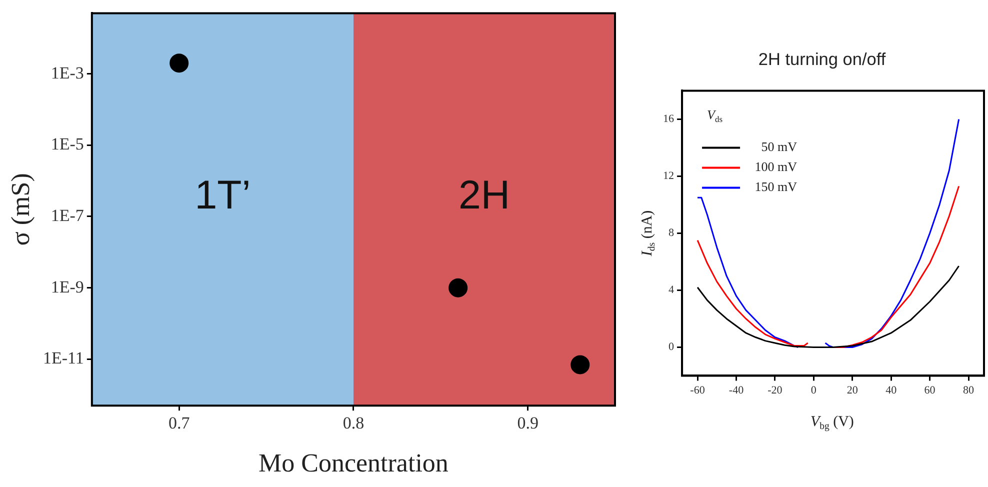  Describe the element at coordinates (776, 166) in the screenshot. I see `legend-label: 100 mV` at that location.